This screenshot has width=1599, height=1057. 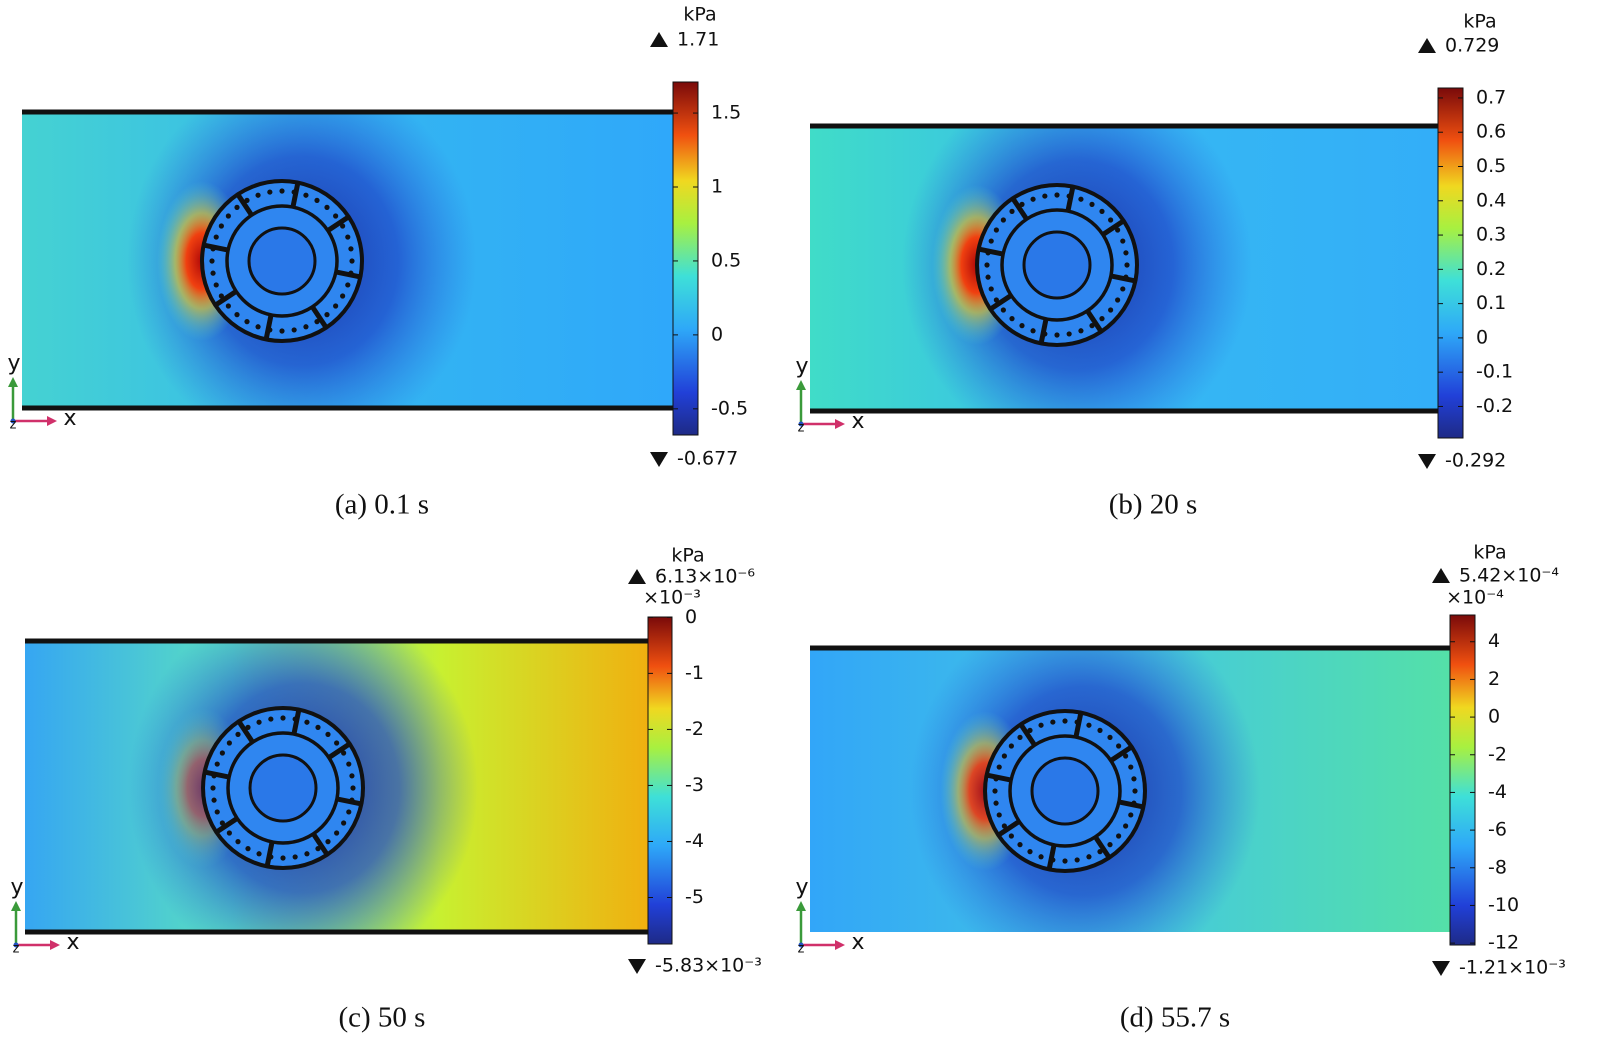 What do you see at coordinates (13, 382) in the screenshot?
I see `y-arrow-head` at bounding box center [13, 382].